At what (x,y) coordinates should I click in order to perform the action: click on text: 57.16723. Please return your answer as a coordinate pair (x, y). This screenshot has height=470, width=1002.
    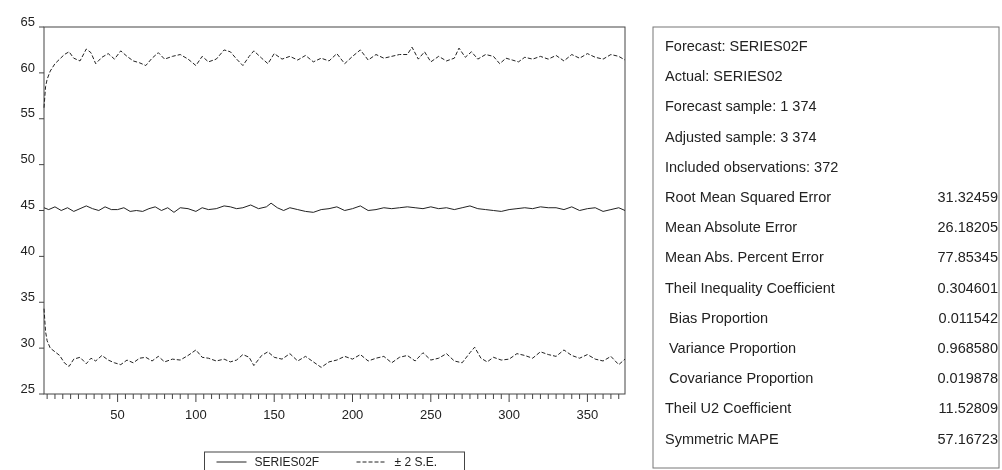
    Looking at the image, I should click on (967, 438).